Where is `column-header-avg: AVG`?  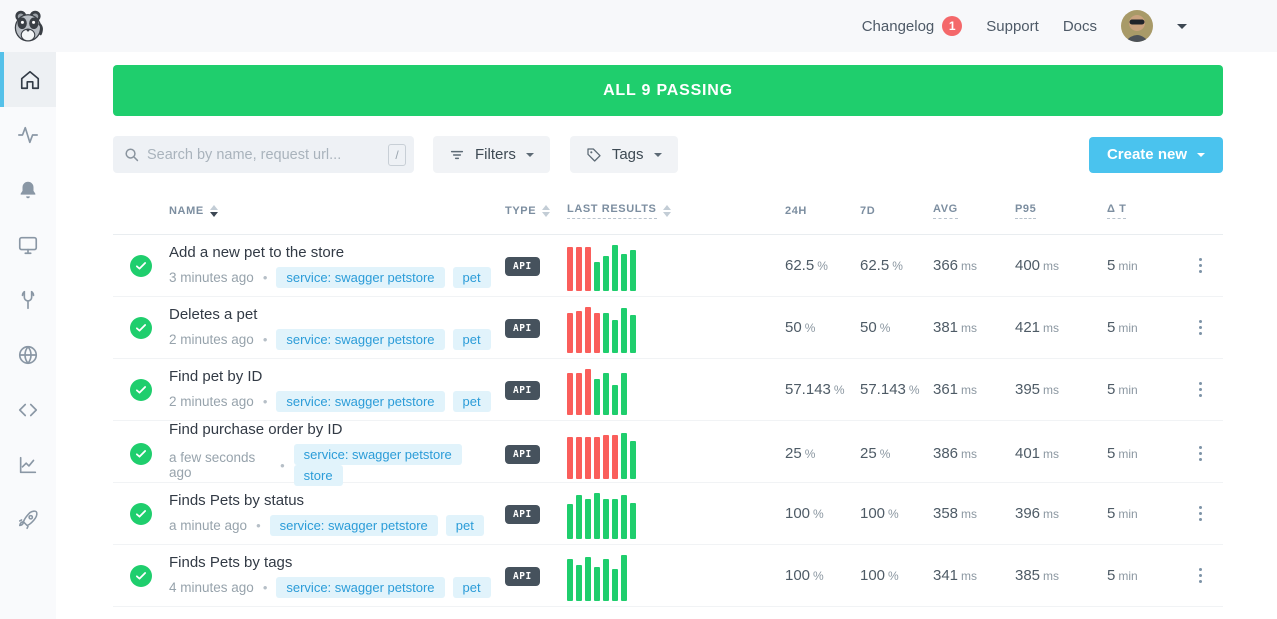 column-header-avg: AVG is located at coordinates (974, 211).